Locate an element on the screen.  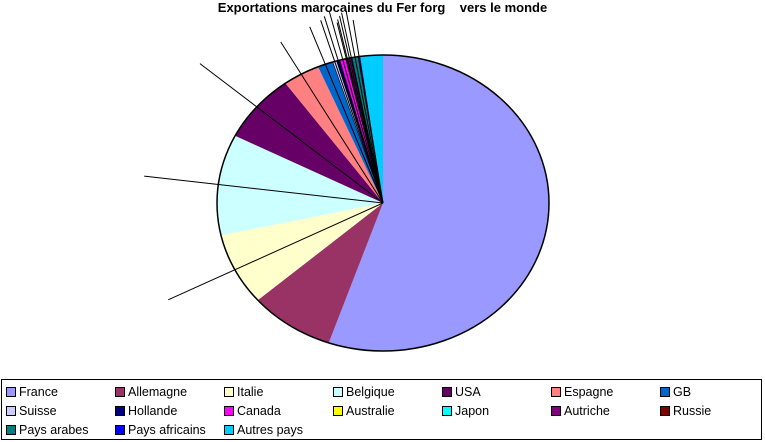
leader-line-pays-africains is located at coordinates (368, 111).